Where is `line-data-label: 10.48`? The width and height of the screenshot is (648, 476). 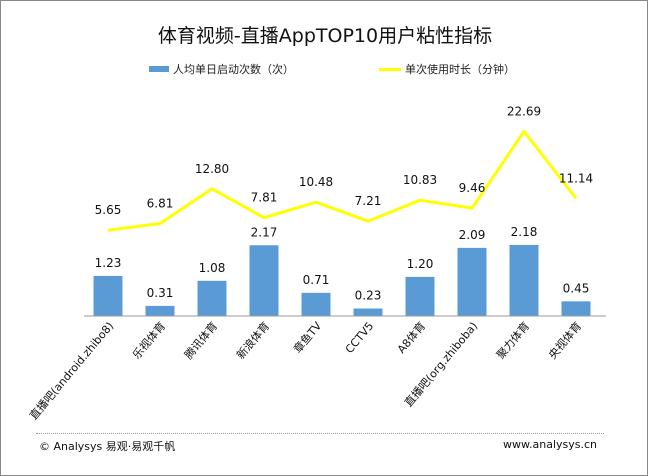 line-data-label: 10.48 is located at coordinates (316, 182).